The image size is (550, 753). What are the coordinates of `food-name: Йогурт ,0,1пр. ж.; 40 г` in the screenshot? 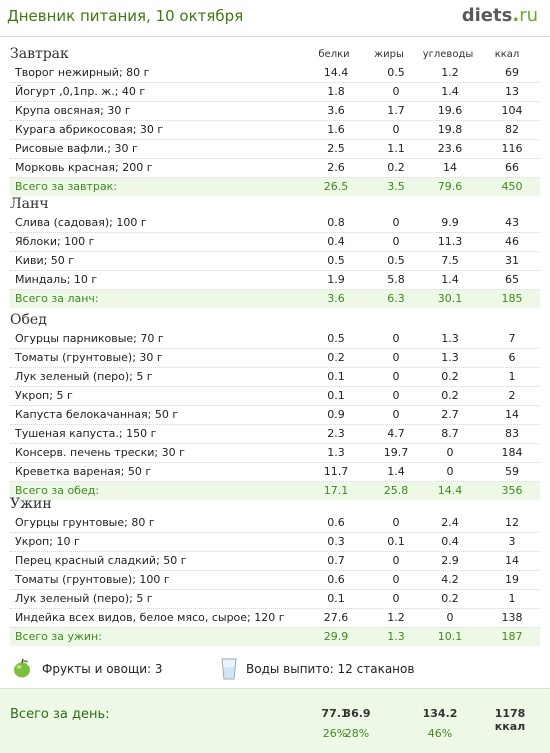 It's located at (80, 91).